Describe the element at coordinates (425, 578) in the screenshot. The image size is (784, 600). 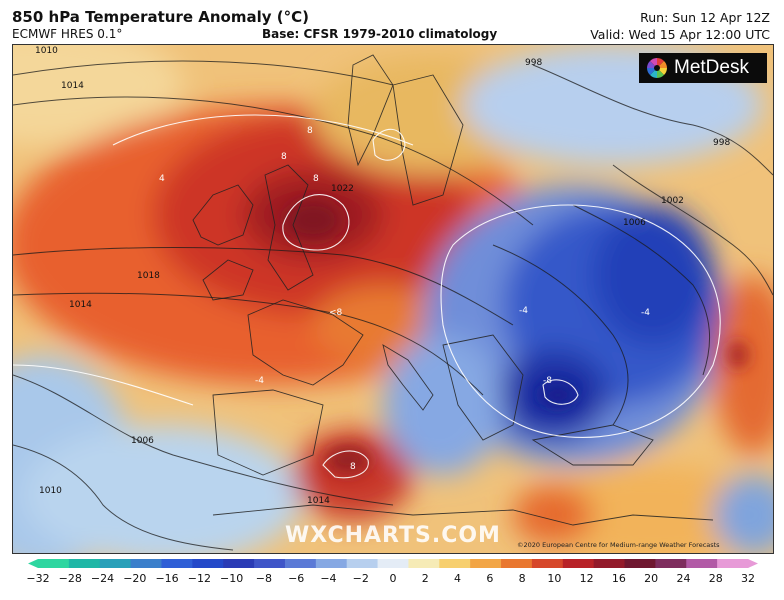
I see `colorbar-tick-label: 2` at that location.